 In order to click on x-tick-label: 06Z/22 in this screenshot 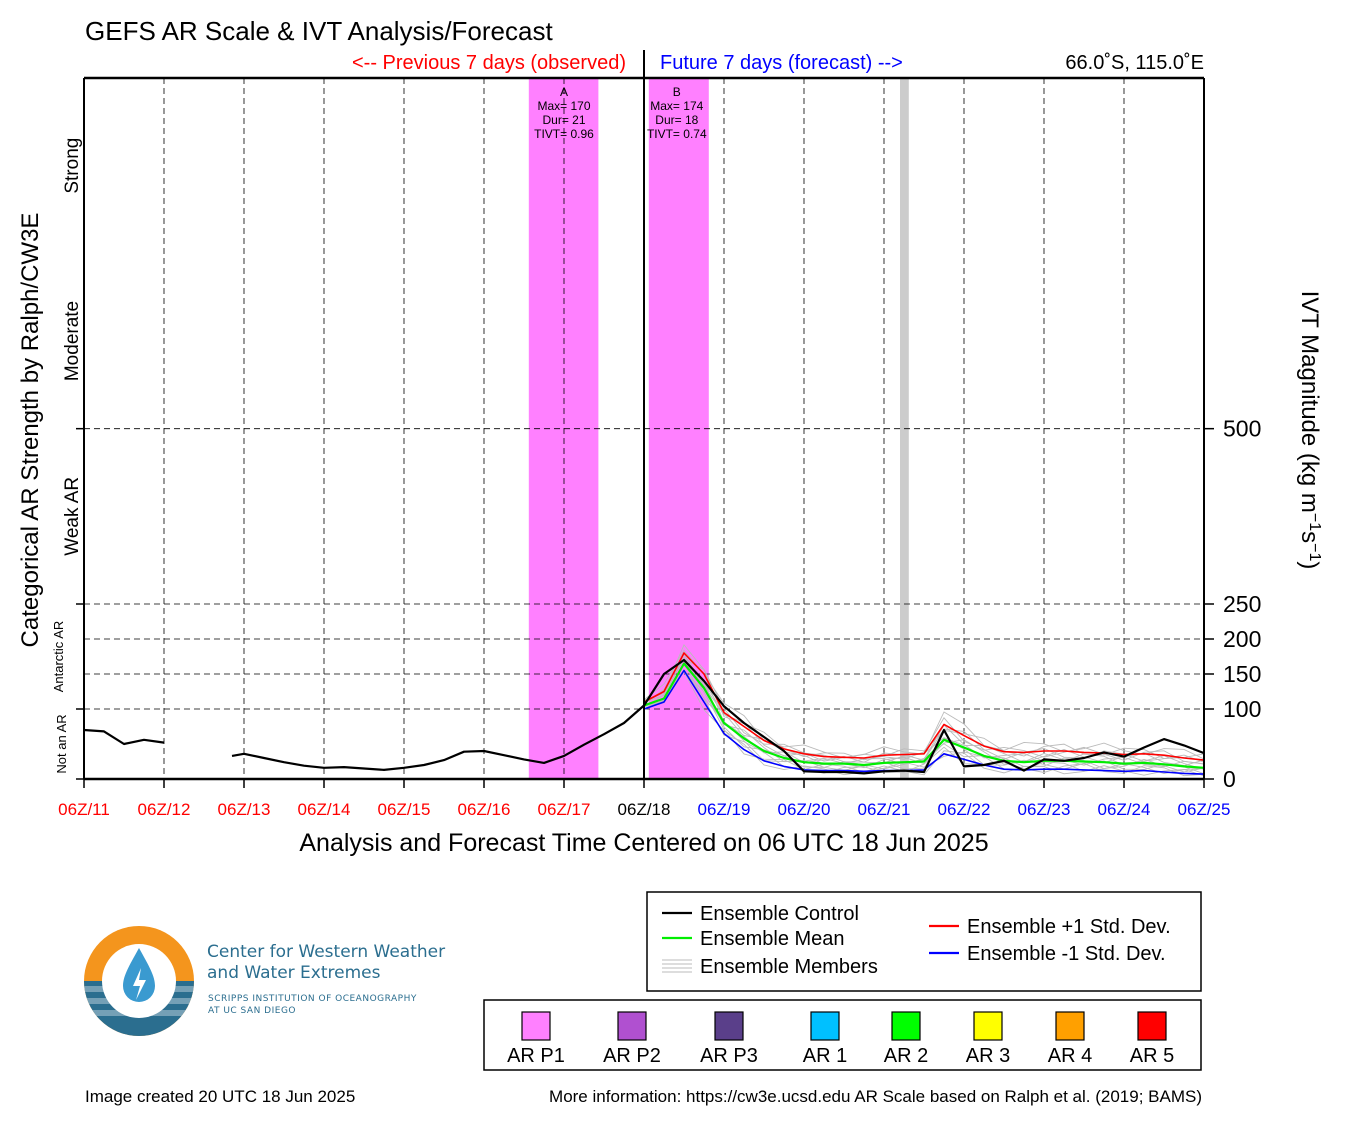, I will do `click(964, 809)`.